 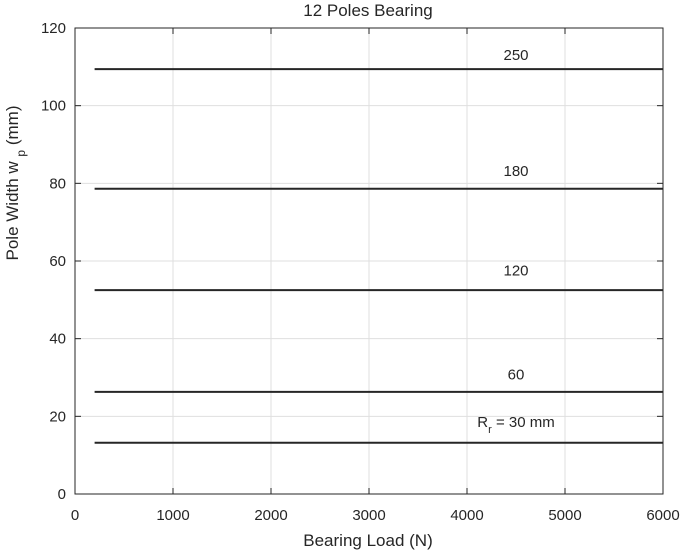 I want to click on x-tick-label: 4000, so click(x=466, y=515).